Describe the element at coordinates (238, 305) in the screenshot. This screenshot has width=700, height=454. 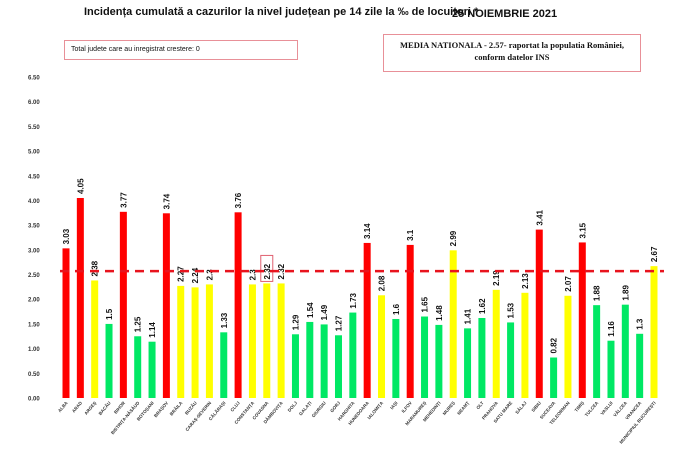
I see `bar-cluj` at that location.